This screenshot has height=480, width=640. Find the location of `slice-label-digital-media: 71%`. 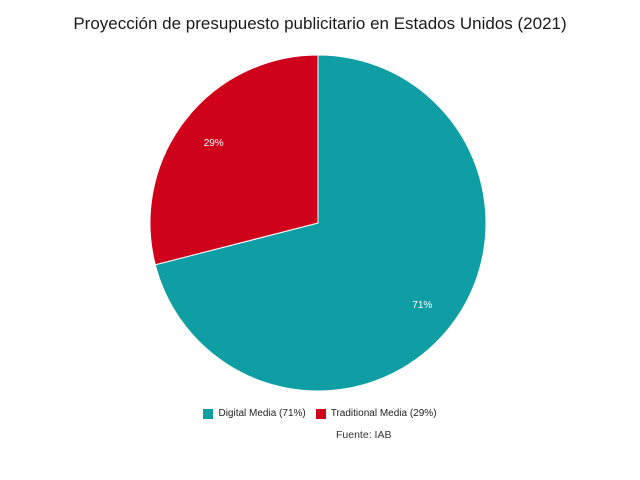

slice-label-digital-media: 71% is located at coordinates (422, 305).